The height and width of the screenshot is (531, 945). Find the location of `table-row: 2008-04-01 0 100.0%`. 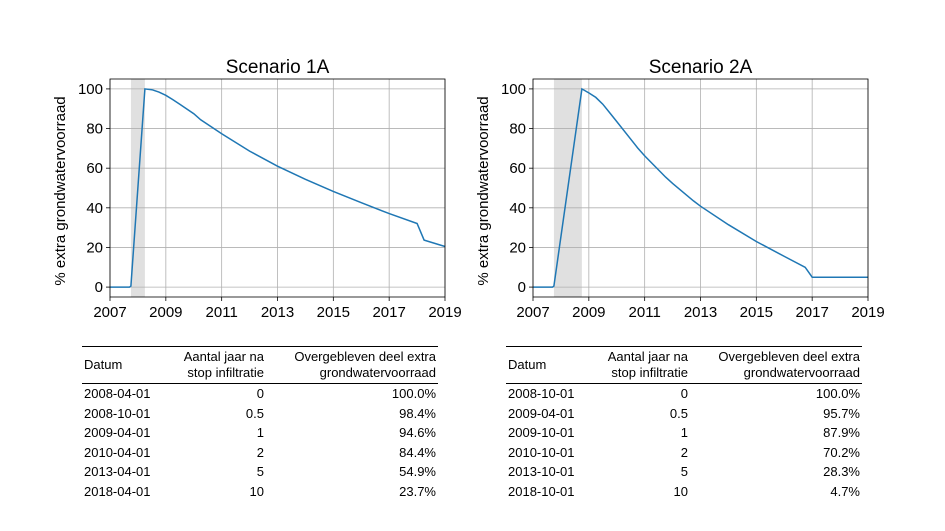

table-row: 2008-04-01 0 100.0% is located at coordinates (260, 394).